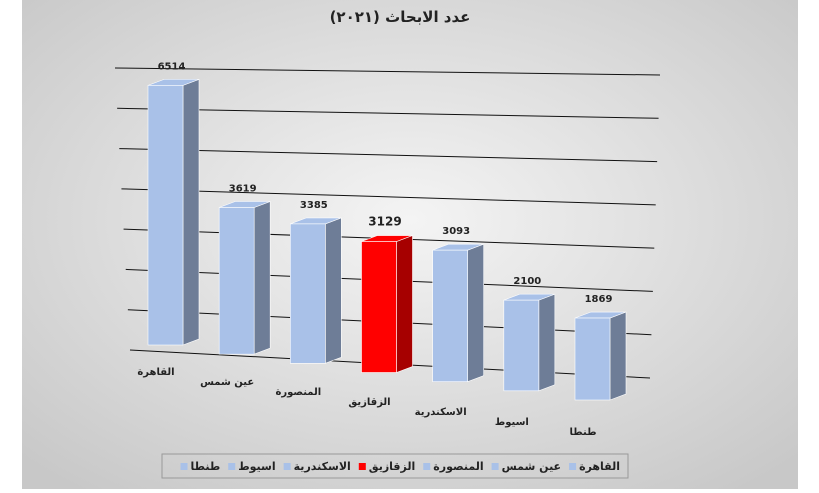  I want to click on legend-label: القاهرة, so click(599, 466).